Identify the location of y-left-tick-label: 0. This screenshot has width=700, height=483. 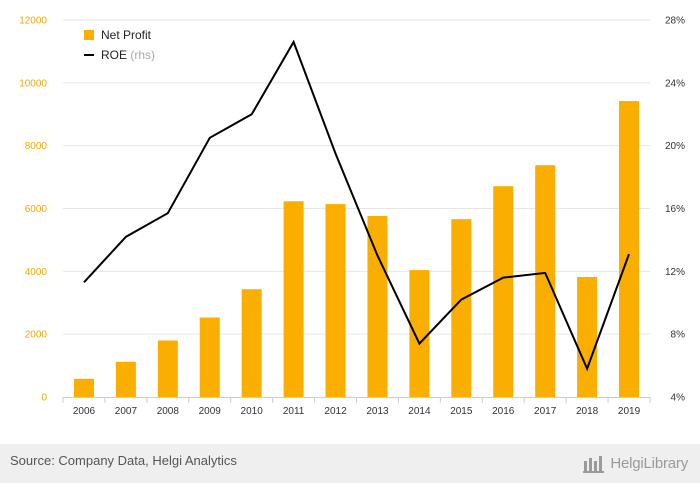
(44, 398).